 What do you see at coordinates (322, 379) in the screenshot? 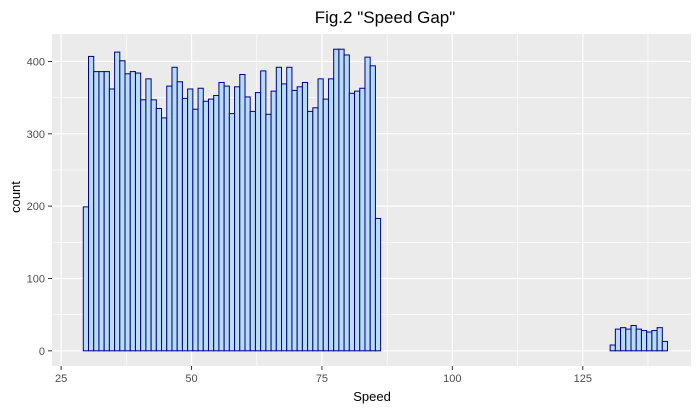
I see `x-tick-label: 75` at bounding box center [322, 379].